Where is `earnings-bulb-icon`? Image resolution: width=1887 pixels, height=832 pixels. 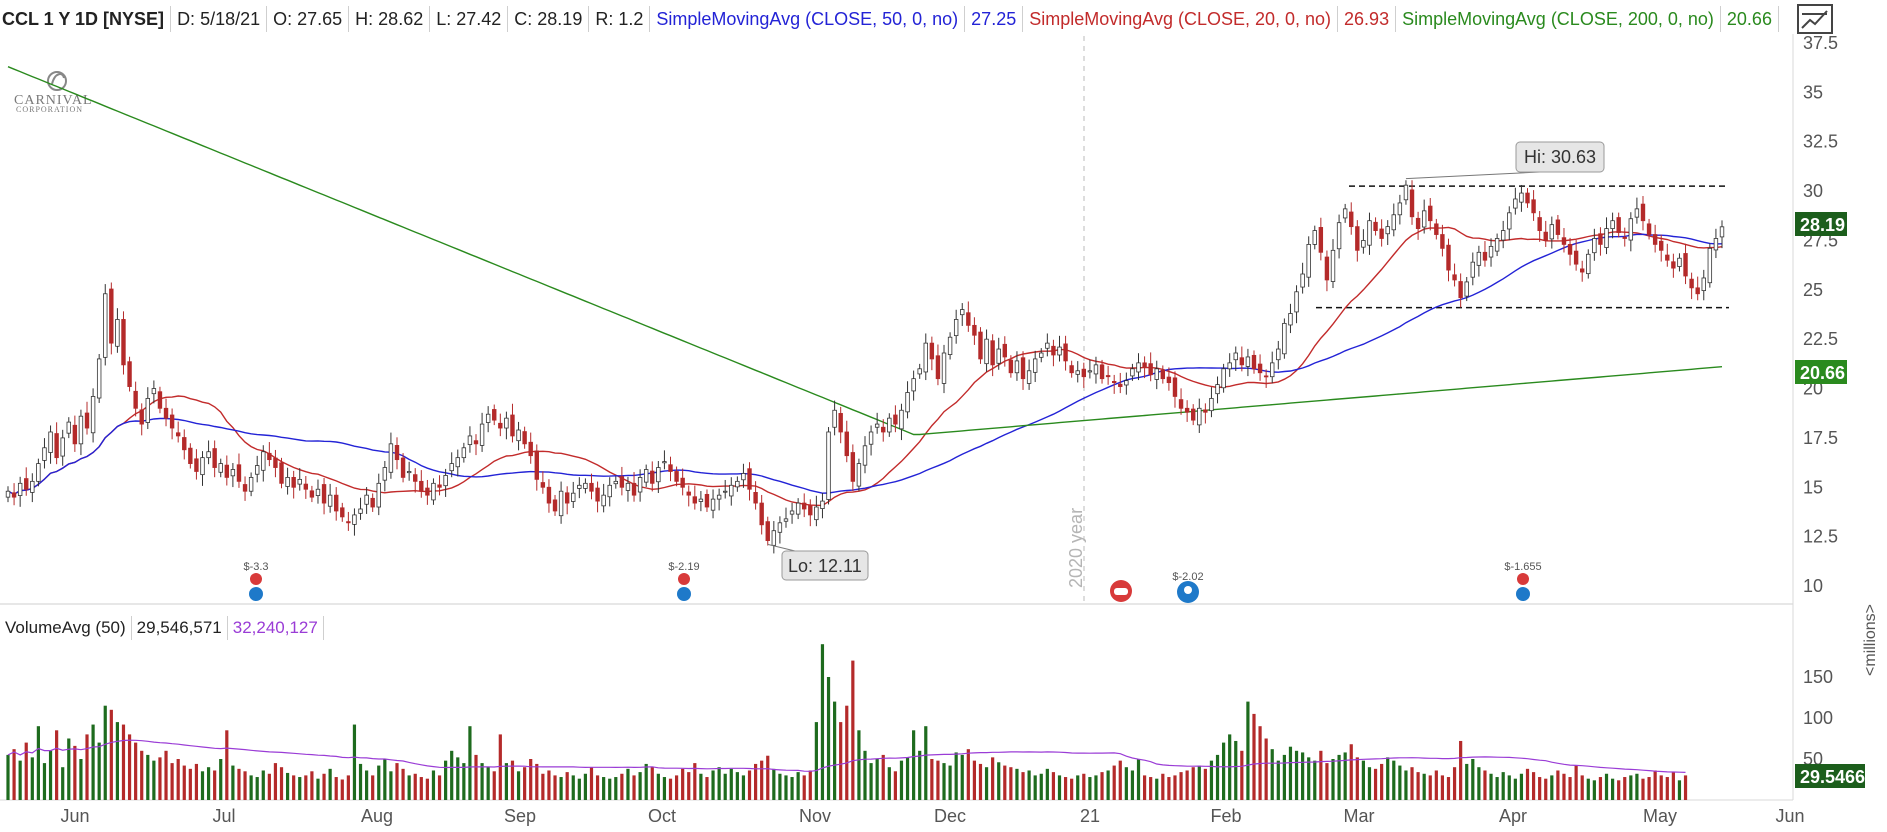 earnings-bulb-icon is located at coordinates (684, 594).